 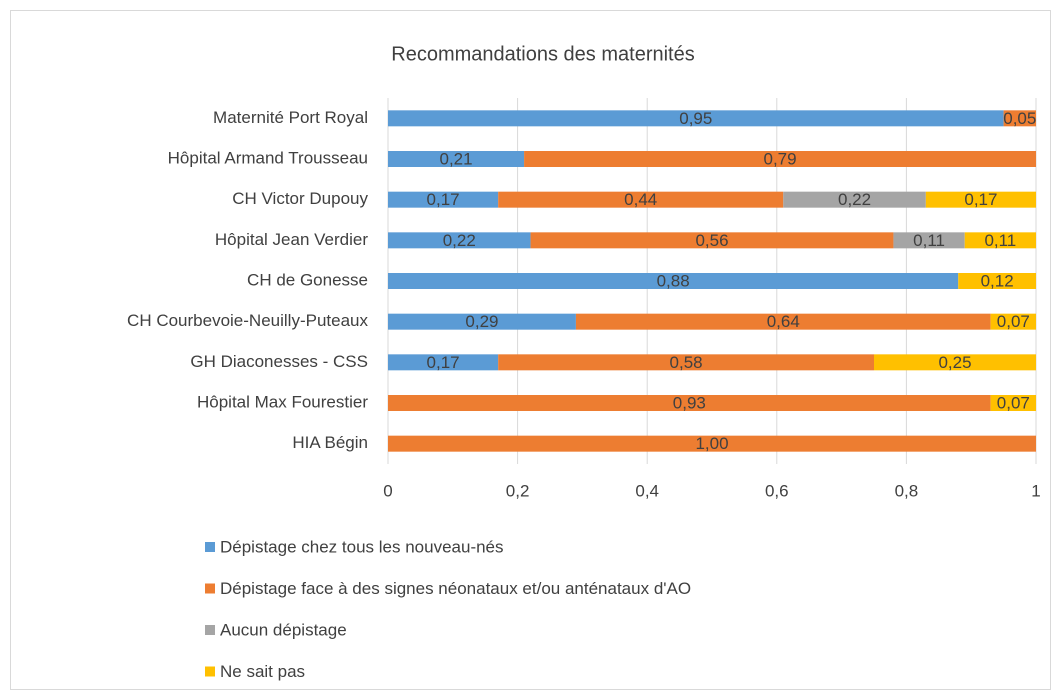 I want to click on data-label: 0,88, so click(x=673, y=280).